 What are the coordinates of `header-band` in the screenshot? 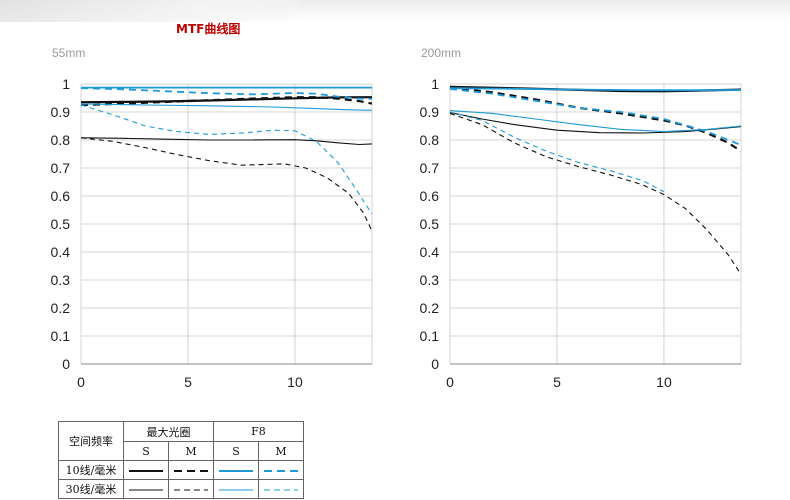 It's located at (395, 11).